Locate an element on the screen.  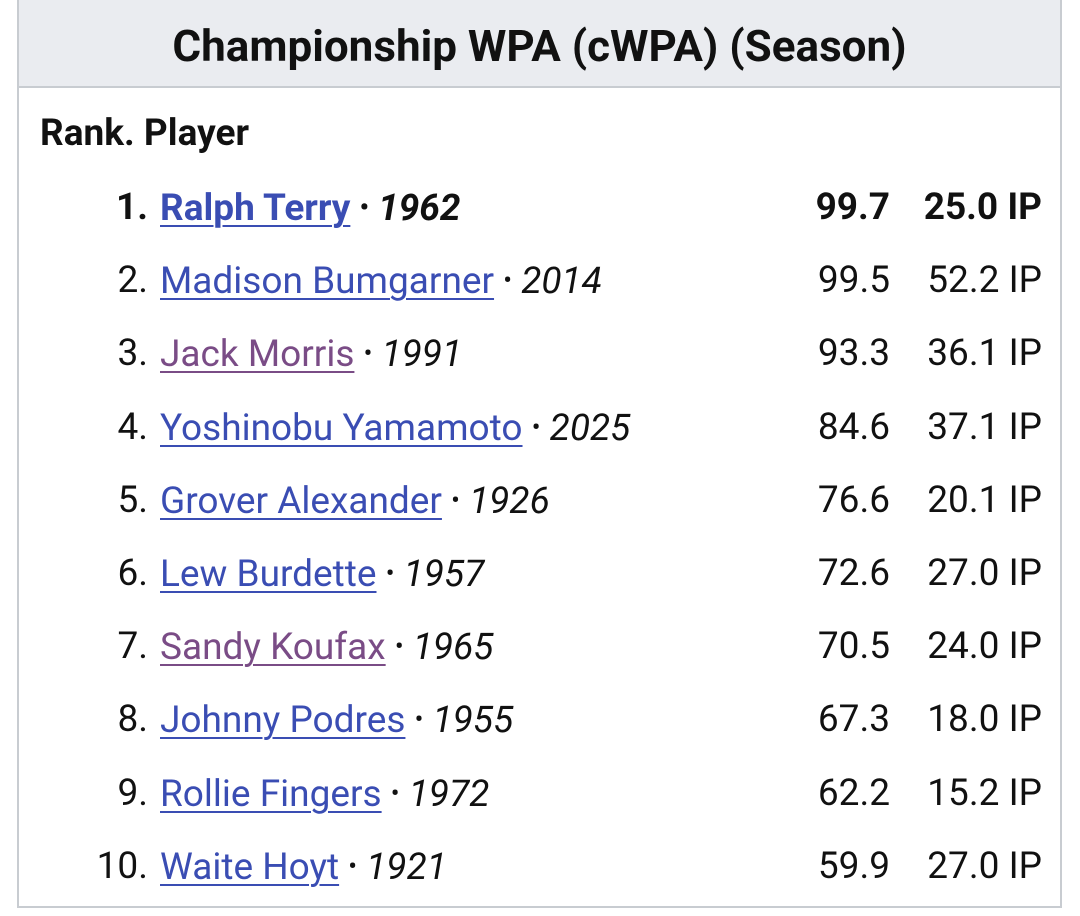
year: 1921 is located at coordinates (406, 867).